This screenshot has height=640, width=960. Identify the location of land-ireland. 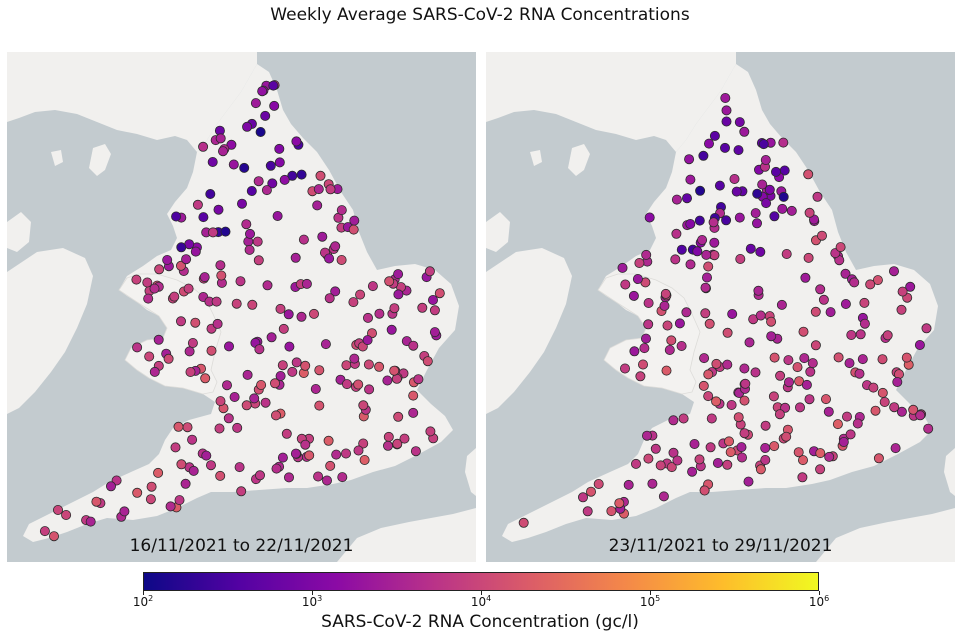
(529, 331).